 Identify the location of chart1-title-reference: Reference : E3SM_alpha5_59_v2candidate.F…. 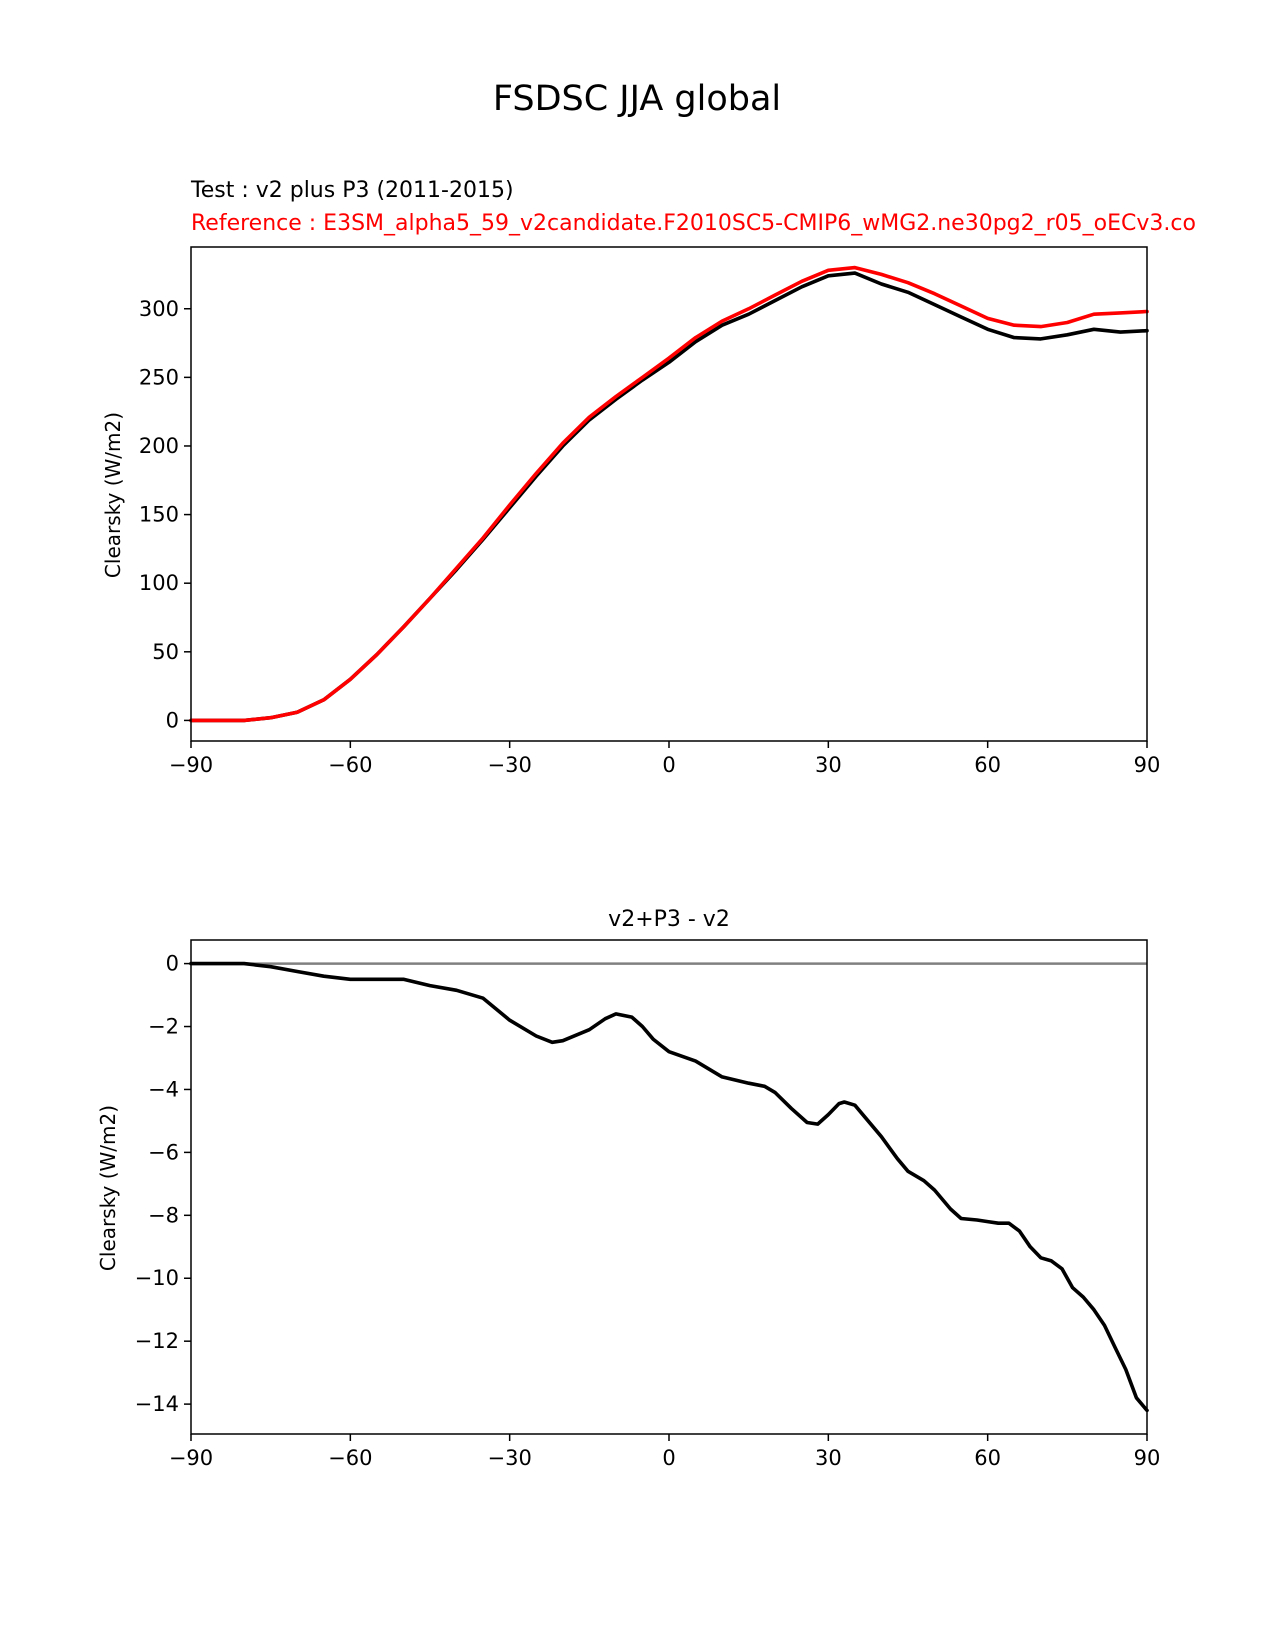
(693, 223).